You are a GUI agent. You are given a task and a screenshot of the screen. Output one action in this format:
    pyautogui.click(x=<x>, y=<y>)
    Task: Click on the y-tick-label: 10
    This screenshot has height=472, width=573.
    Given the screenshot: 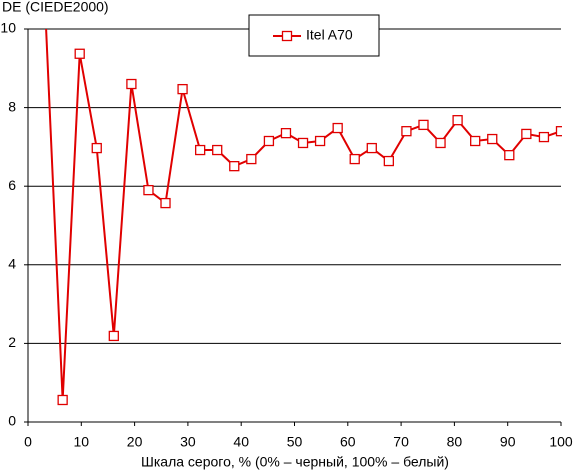 What is the action you would take?
    pyautogui.click(x=8, y=28)
    